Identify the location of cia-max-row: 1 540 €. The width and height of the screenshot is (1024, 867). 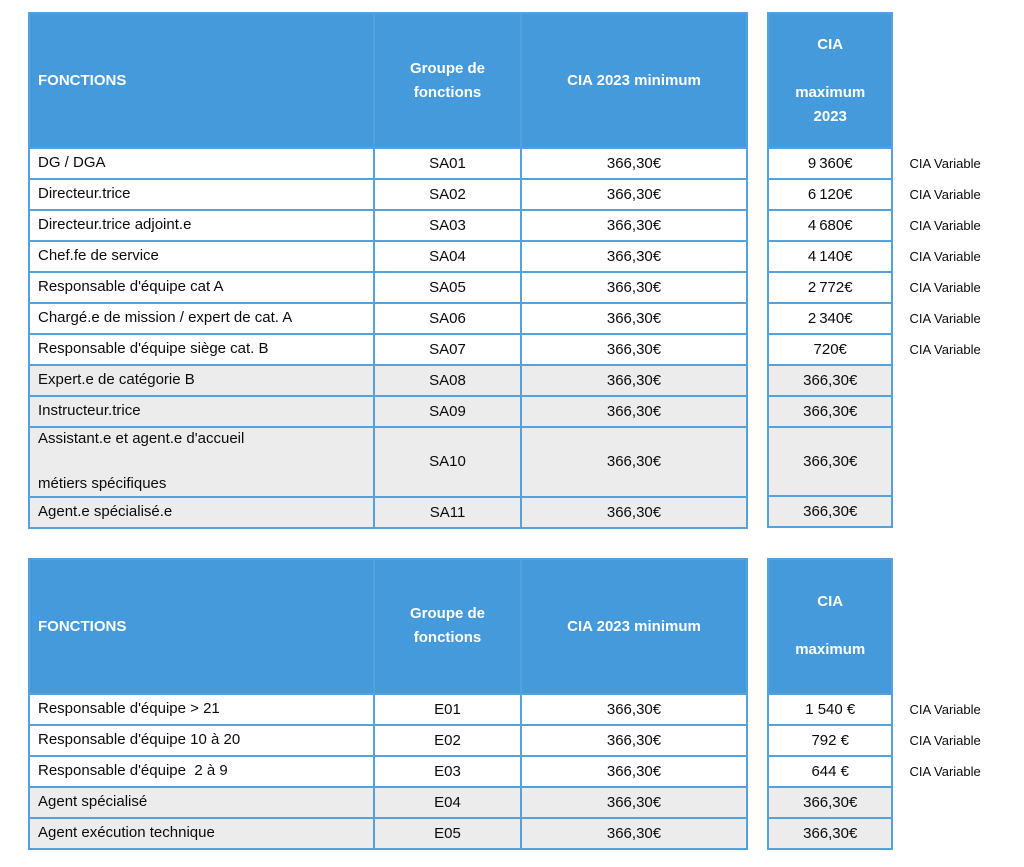
(830, 709).